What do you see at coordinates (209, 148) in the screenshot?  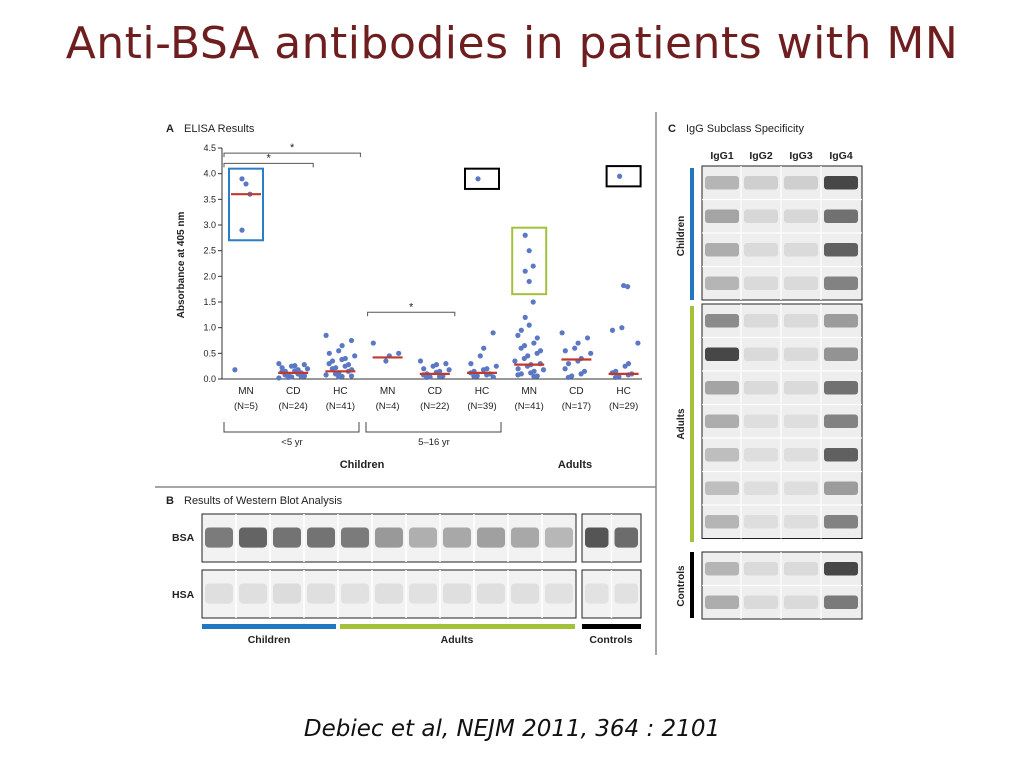 I see `y-tick-label: 4.5` at bounding box center [209, 148].